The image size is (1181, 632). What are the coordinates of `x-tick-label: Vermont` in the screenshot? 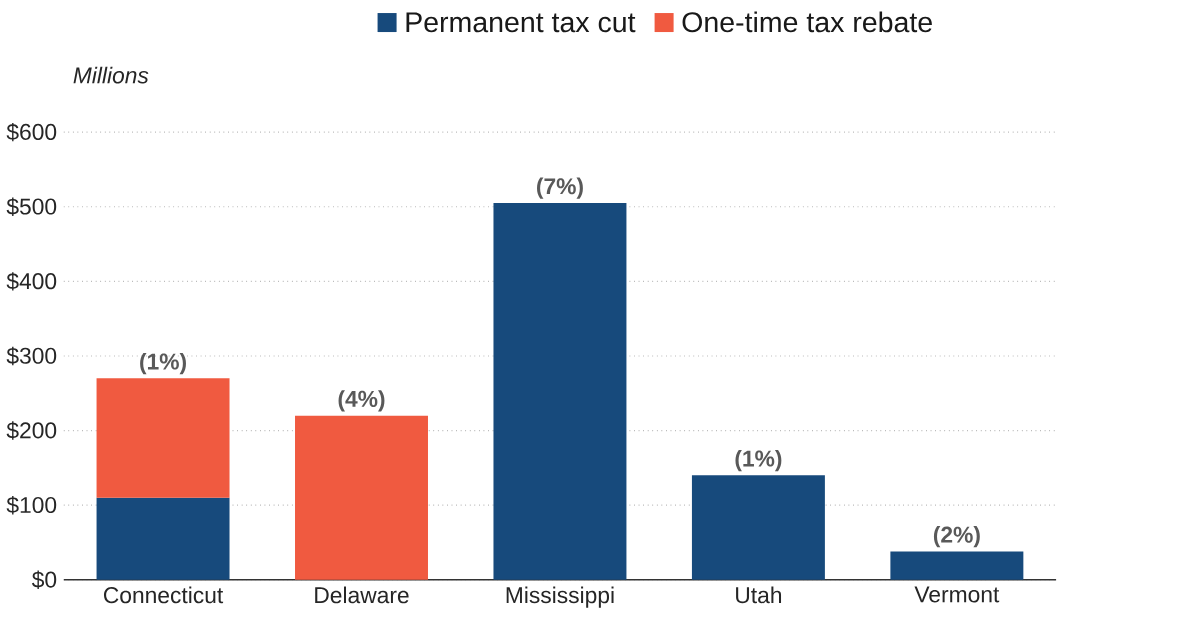 It's located at (957, 594).